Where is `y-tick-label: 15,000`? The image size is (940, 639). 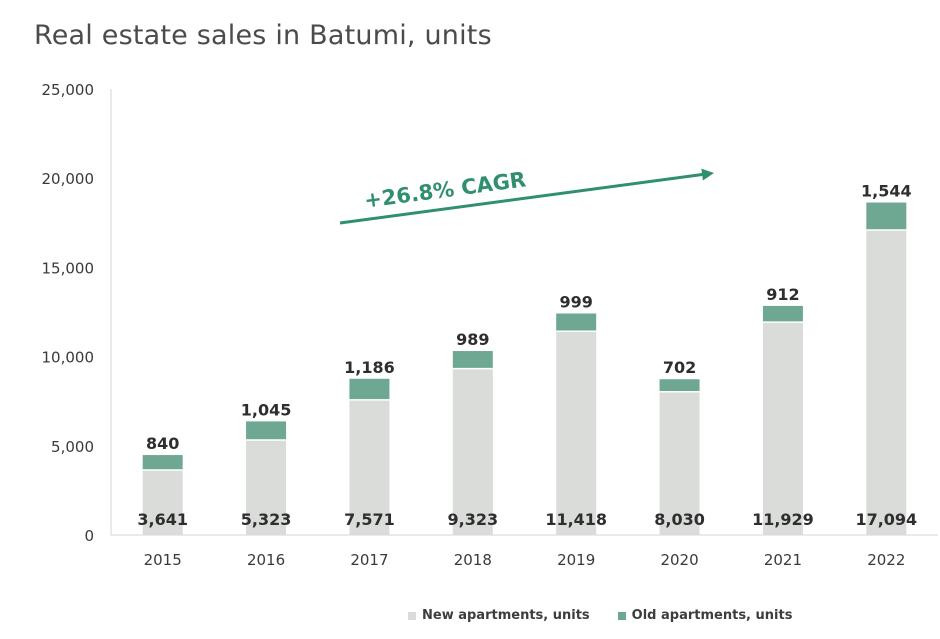
y-tick-label: 15,000 is located at coordinates (68, 268).